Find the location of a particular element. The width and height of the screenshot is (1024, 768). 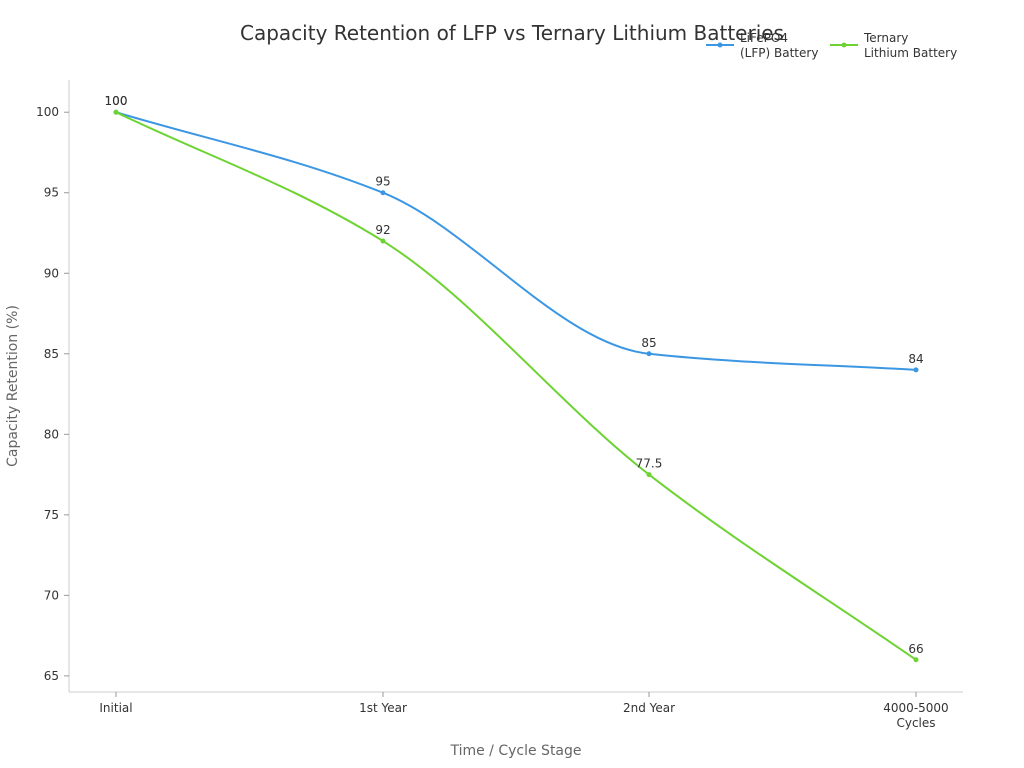

x-axis-title: Time / Cycle Stage is located at coordinates (515, 751).